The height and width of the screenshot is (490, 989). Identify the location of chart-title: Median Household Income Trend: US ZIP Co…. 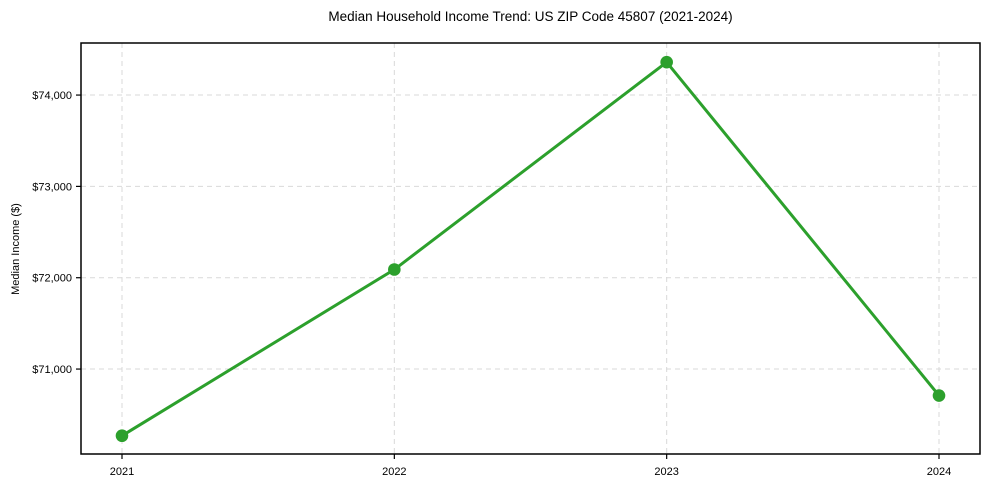
(530, 16).